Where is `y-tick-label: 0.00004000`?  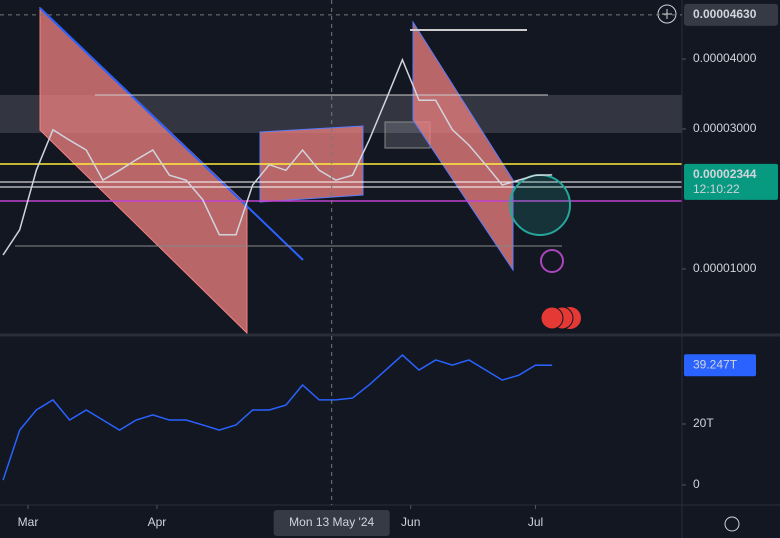 y-tick-label: 0.00004000 is located at coordinates (725, 58).